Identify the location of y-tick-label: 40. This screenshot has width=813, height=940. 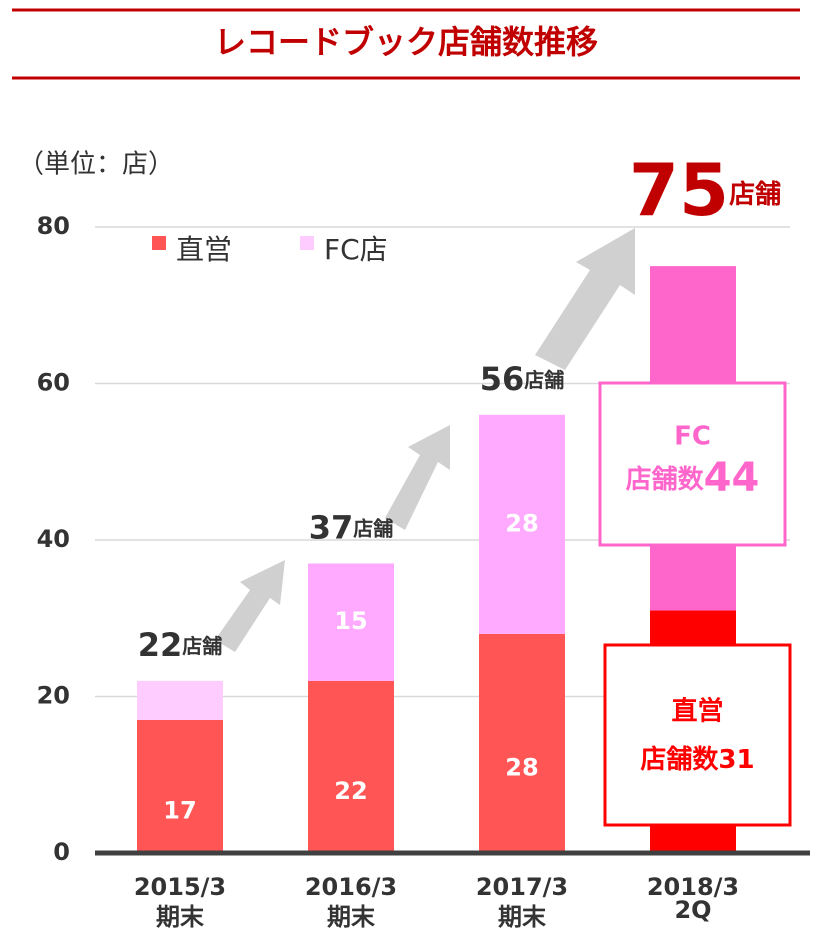
(53, 539).